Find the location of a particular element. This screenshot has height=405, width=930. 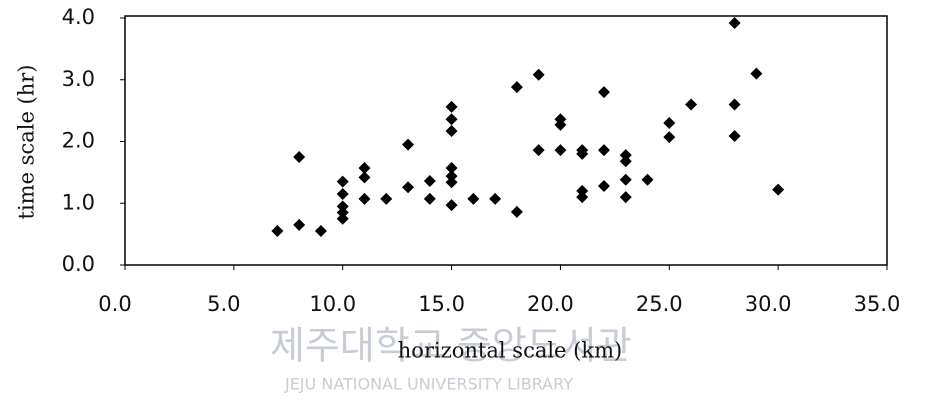

watermark: JEJU NATIONAL UNIVERSITY LIBRARY is located at coordinates (428, 384).